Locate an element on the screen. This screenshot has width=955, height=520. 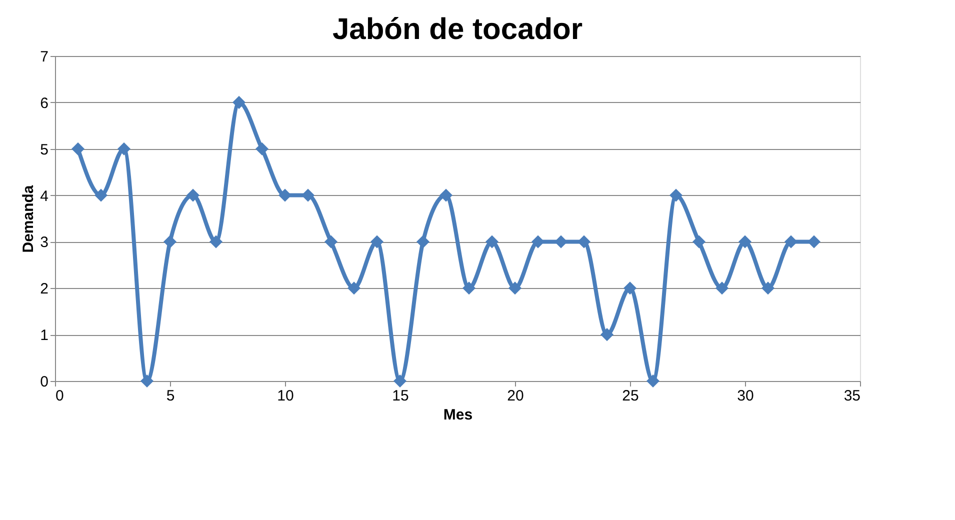
y-tick-label: 3 is located at coordinates (44, 243).